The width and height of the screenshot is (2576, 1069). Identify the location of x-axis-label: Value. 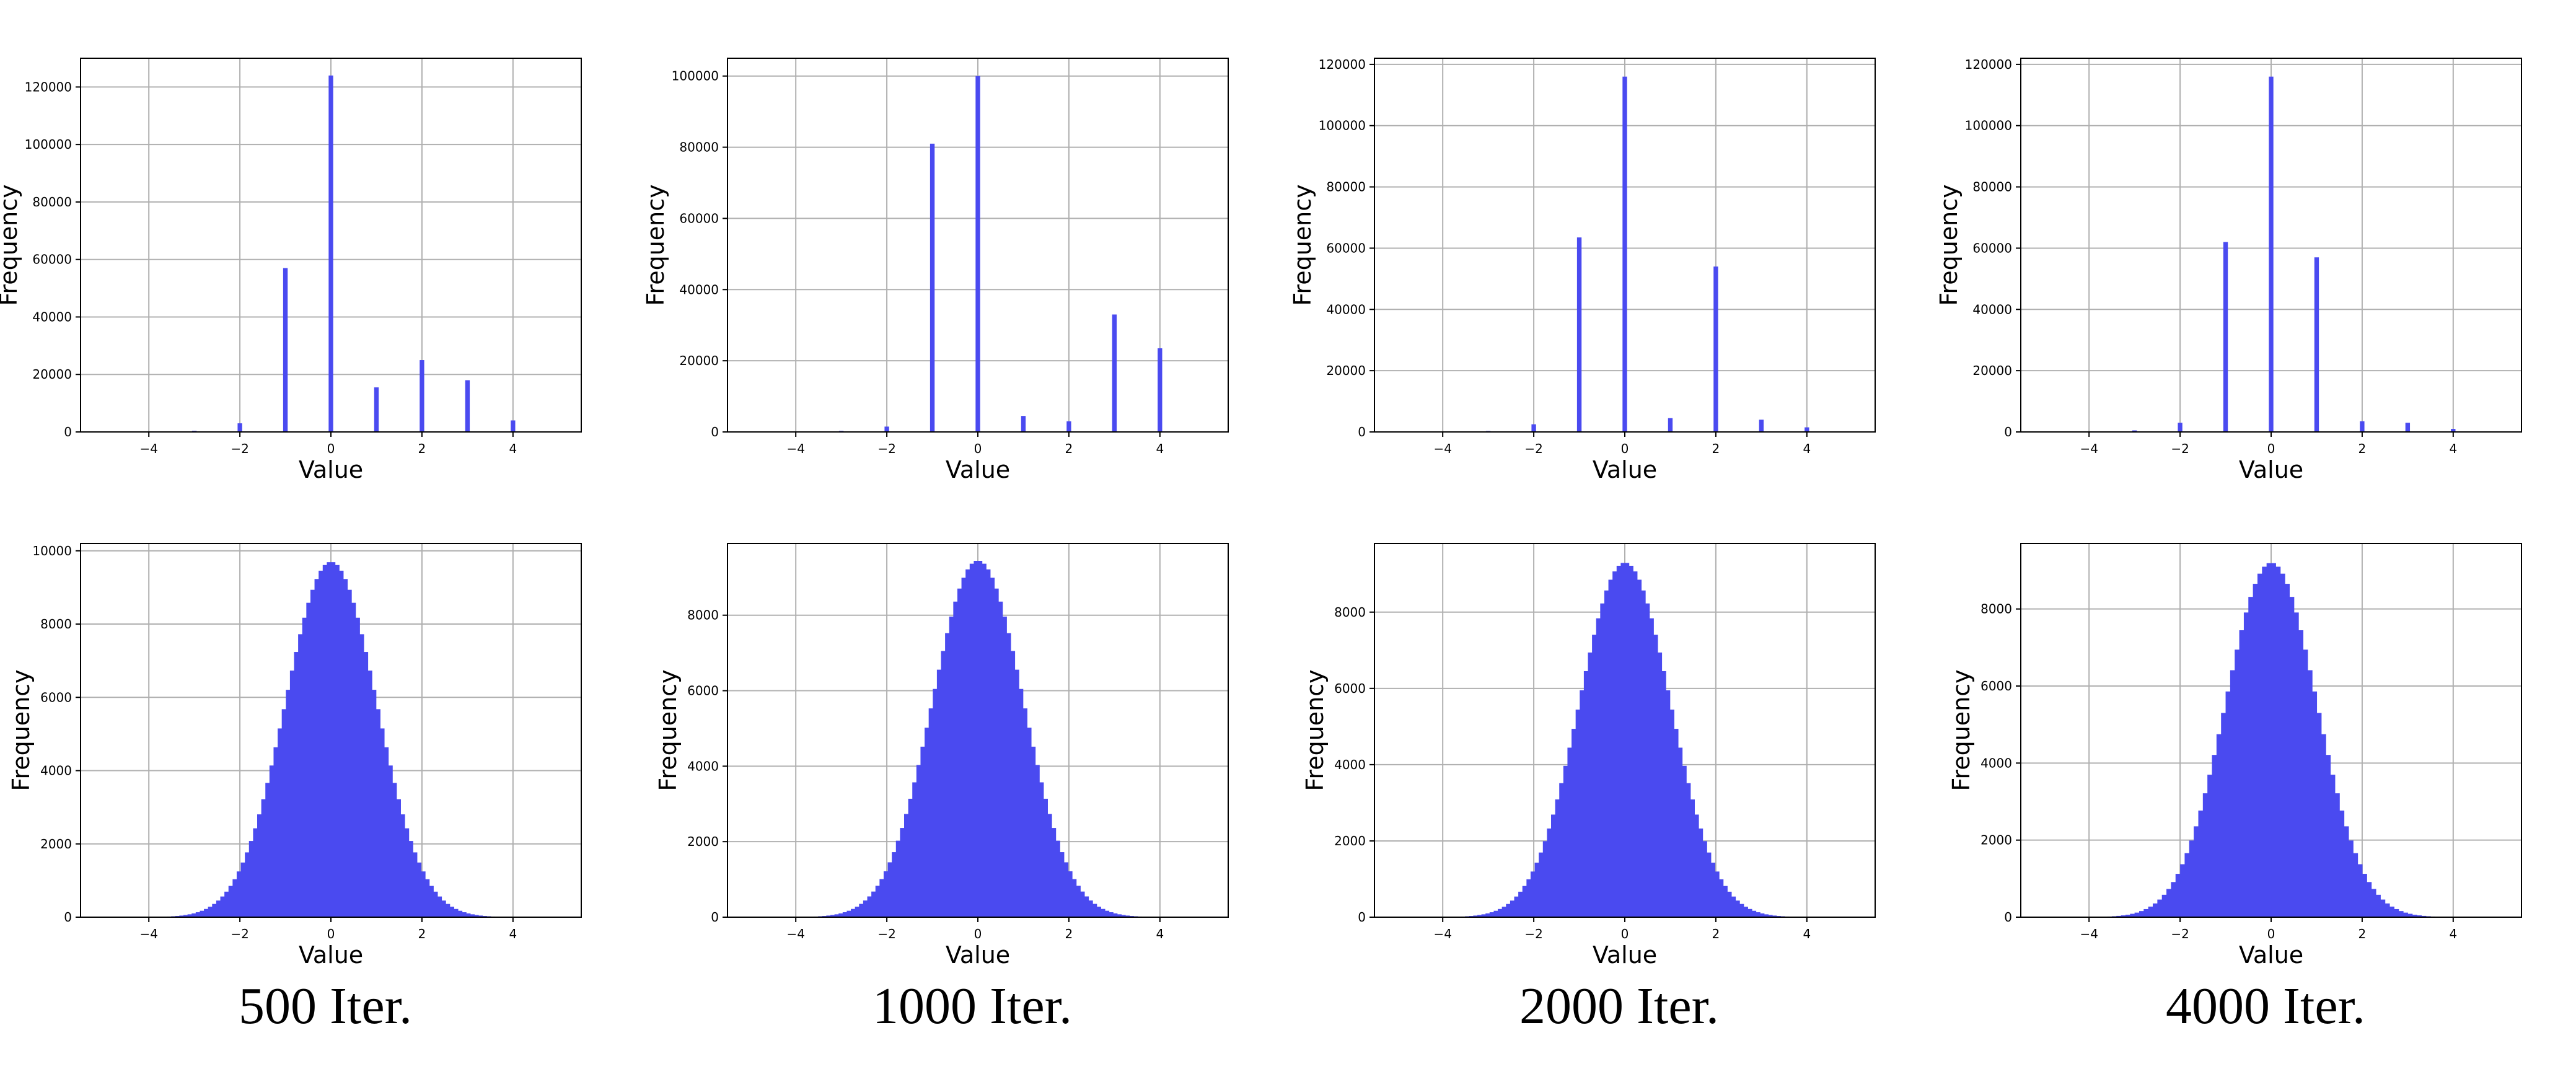
(331, 469).